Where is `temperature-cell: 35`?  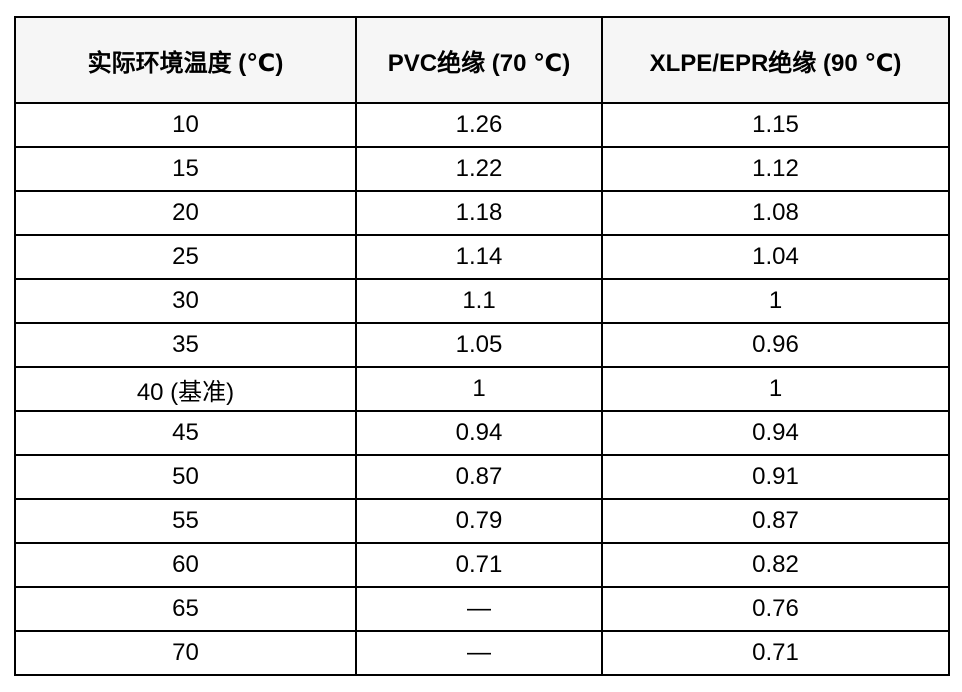 temperature-cell: 35 is located at coordinates (185, 345).